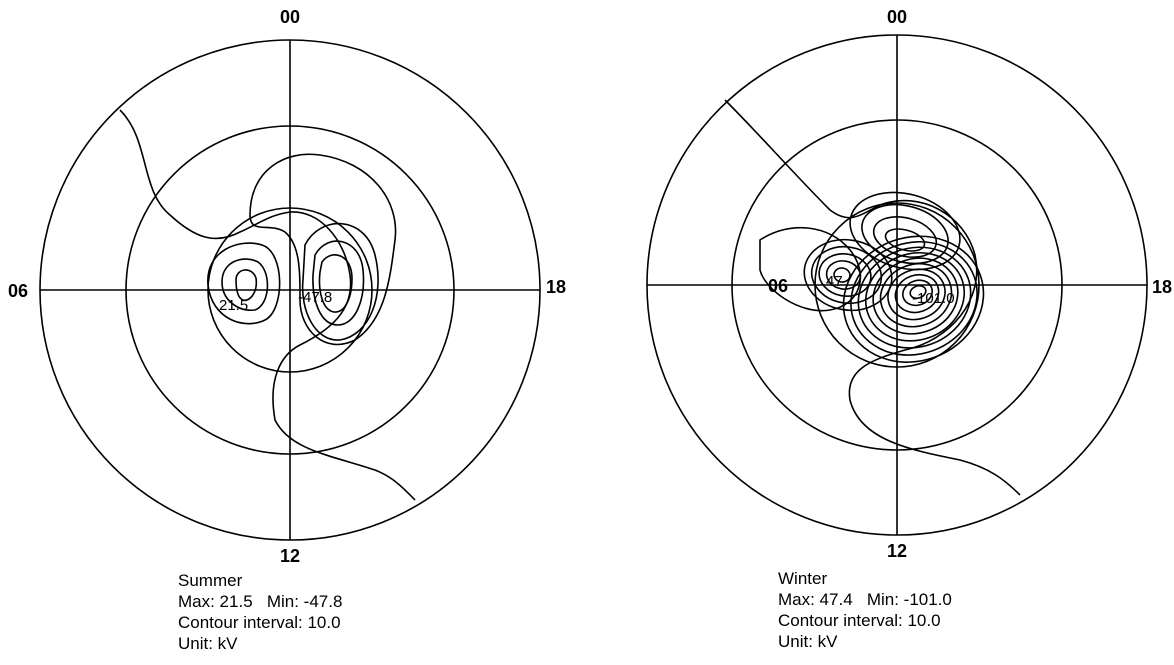 This screenshot has width=1174, height=665. Describe the element at coordinates (210, 580) in the screenshot. I see `caption-line: Summer` at that location.